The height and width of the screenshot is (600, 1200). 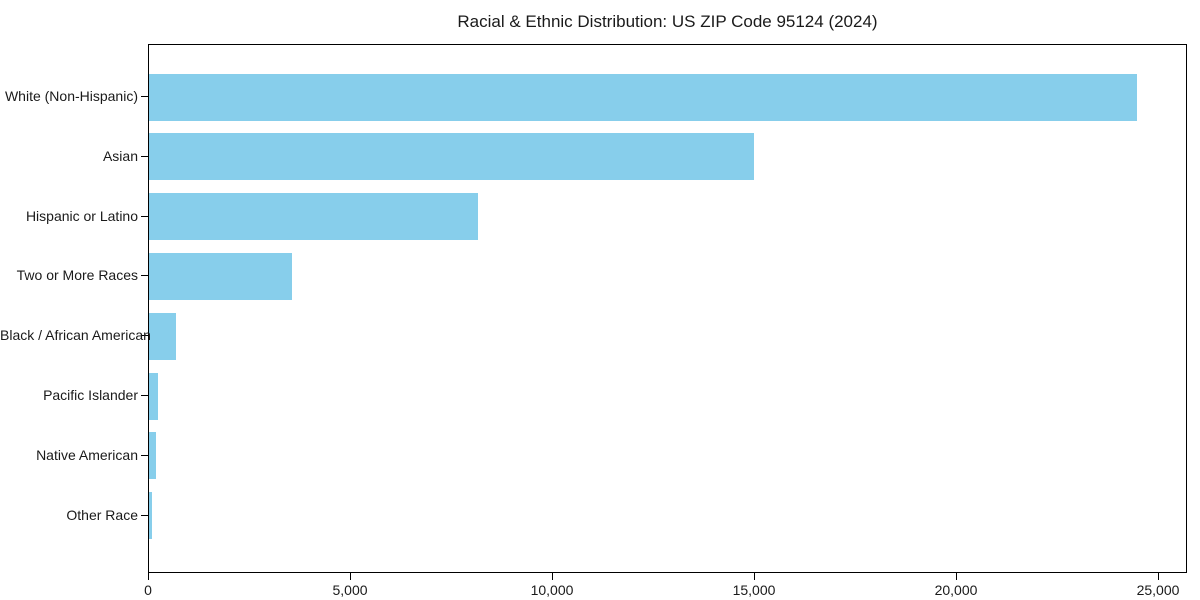 I want to click on y-tick-label-asian: Asian, so click(x=120, y=155).